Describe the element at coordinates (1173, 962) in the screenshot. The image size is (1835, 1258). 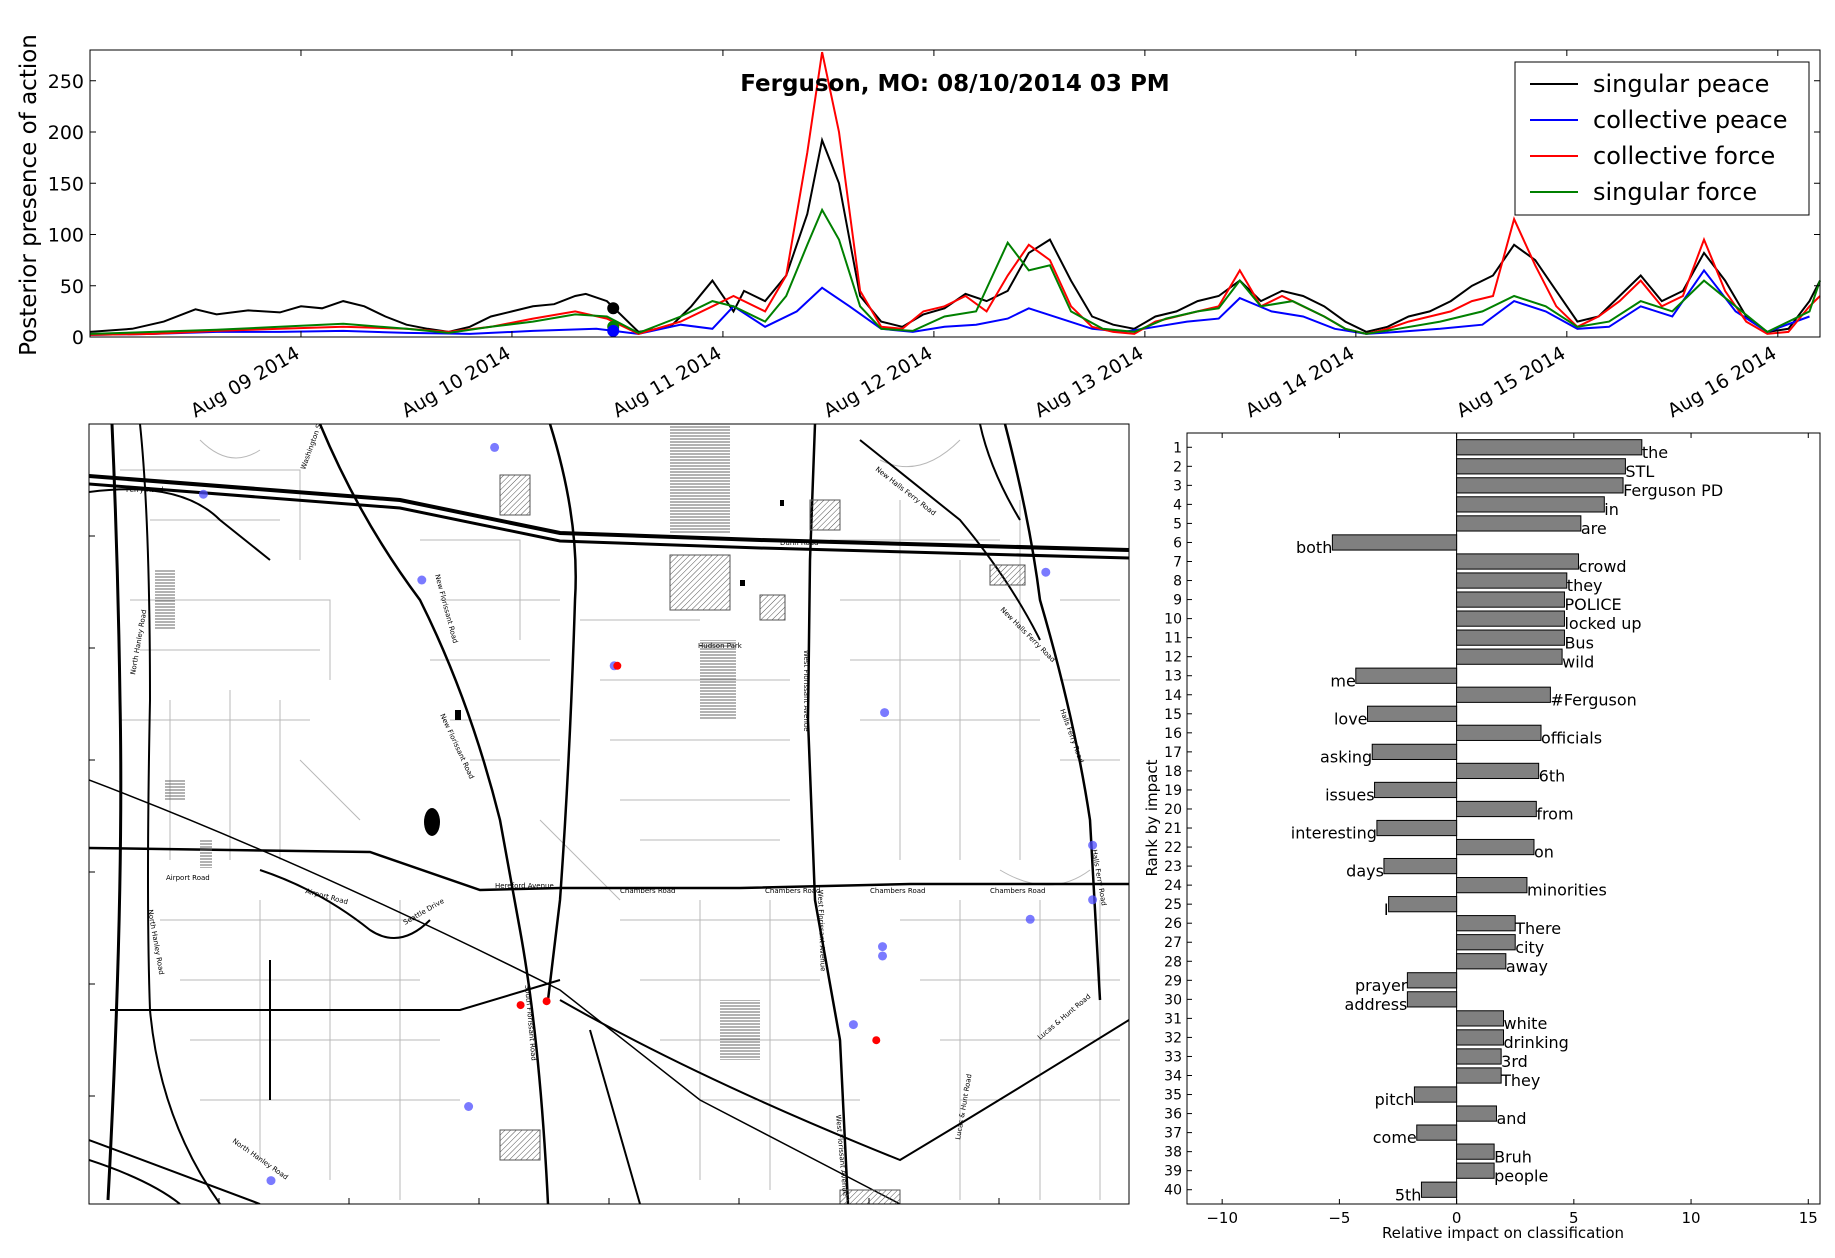
I see `rank-tick-label: 28` at that location.